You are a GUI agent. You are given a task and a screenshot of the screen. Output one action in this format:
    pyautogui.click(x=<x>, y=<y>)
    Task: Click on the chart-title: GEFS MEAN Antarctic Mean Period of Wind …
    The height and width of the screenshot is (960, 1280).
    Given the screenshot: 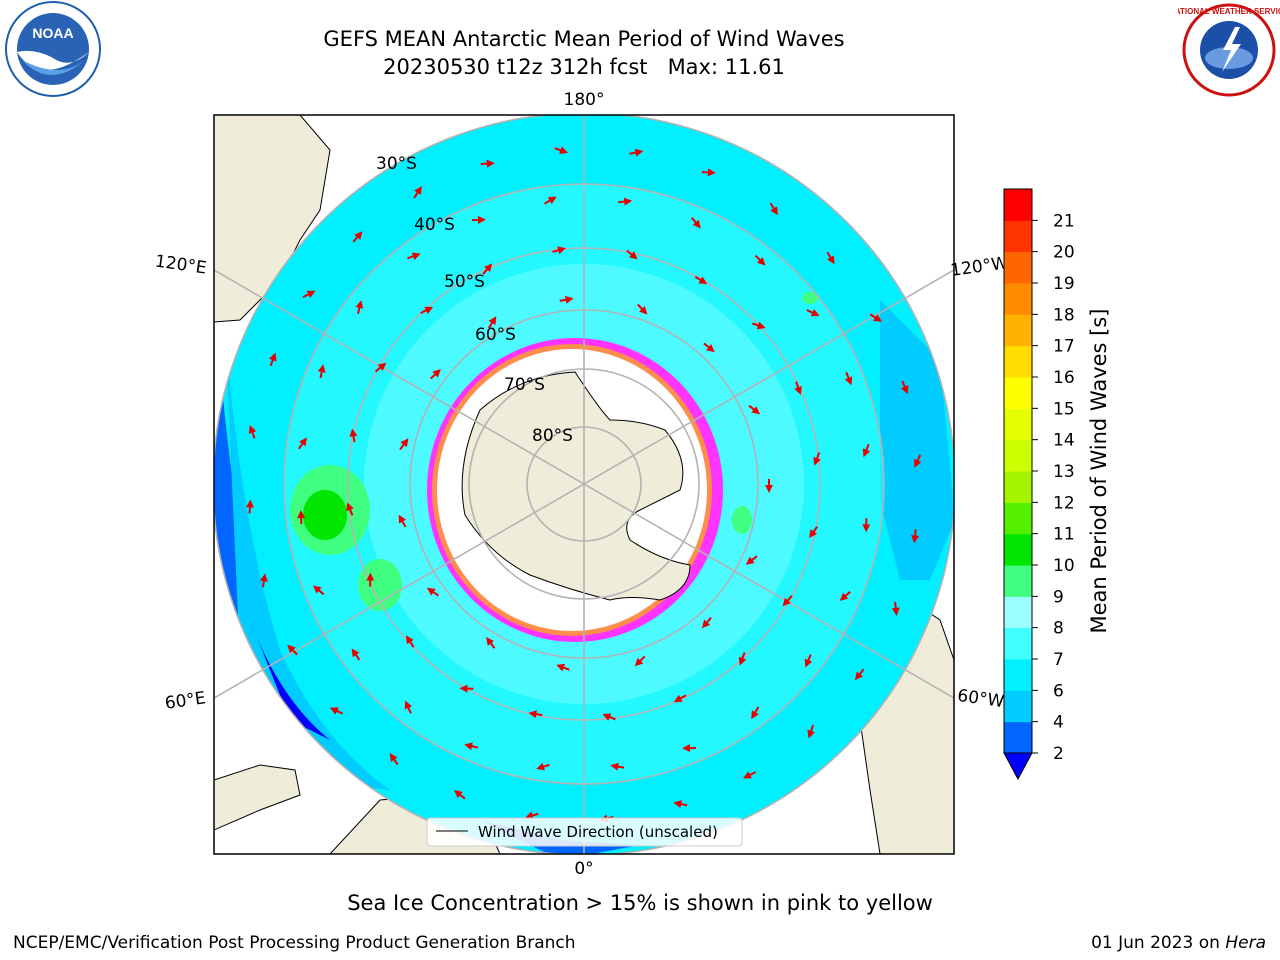 What is the action you would take?
    pyautogui.click(x=584, y=39)
    